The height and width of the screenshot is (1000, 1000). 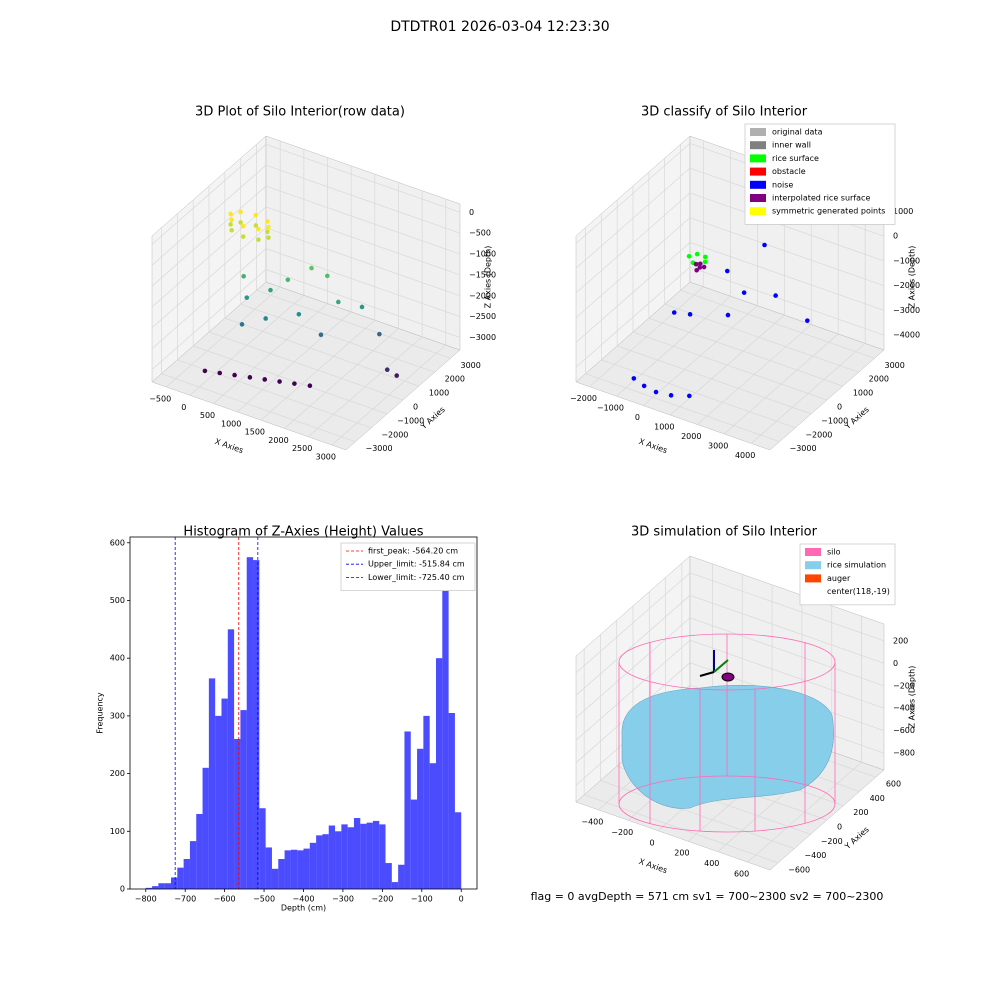 I want to click on x-tick-label: −300, so click(x=343, y=899).